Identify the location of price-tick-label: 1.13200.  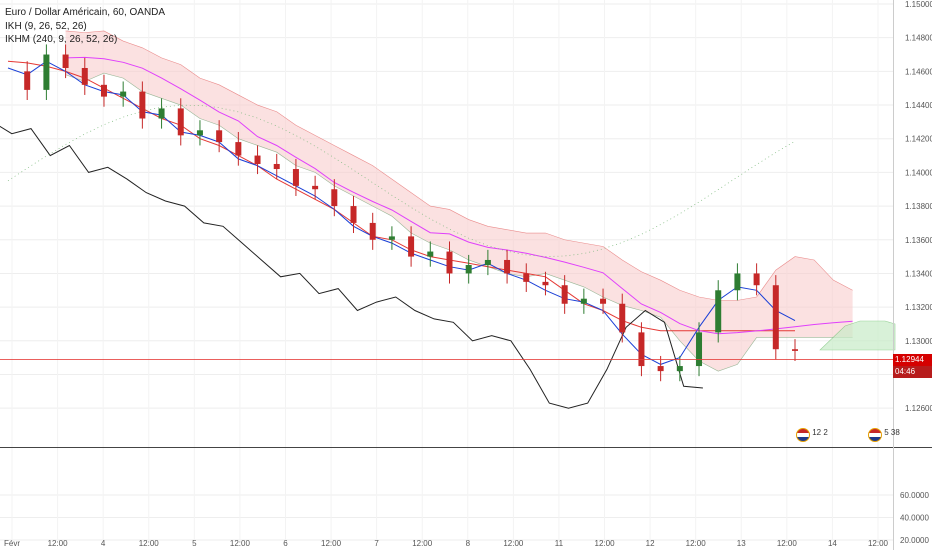
(918, 307).